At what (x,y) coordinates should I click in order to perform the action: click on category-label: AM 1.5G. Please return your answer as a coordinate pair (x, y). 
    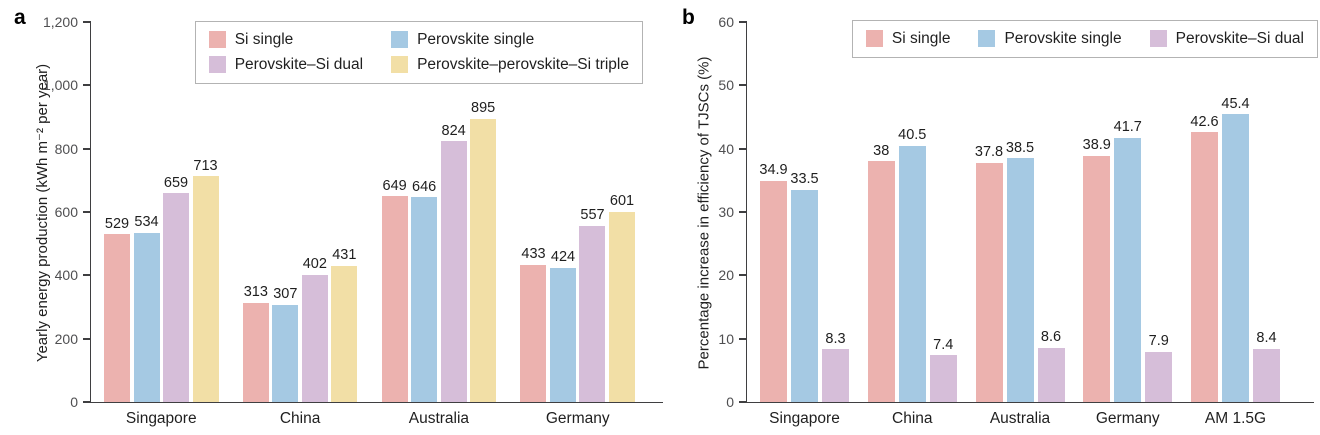
    Looking at the image, I should click on (1235, 418).